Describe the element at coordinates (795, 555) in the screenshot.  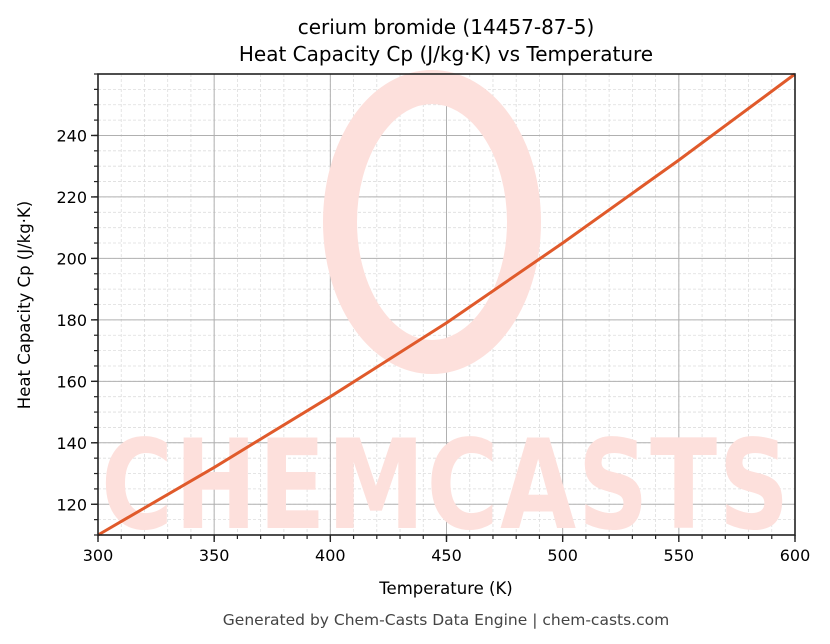
I see `x-tick-label: 600` at that location.